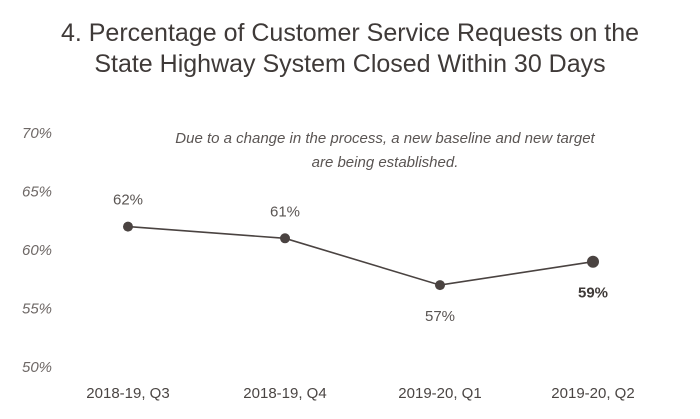 The height and width of the screenshot is (419, 700). What do you see at coordinates (37, 367) in the screenshot?
I see `y-tick-label: 50%` at bounding box center [37, 367].